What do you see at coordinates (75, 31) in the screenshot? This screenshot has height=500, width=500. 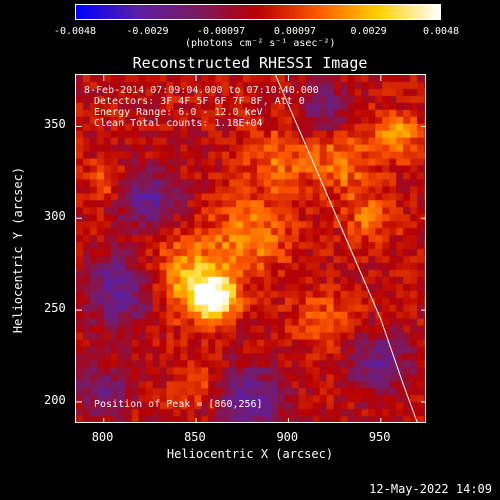 I see `colorbar-tick-label: -0.0048` at bounding box center [75, 31].